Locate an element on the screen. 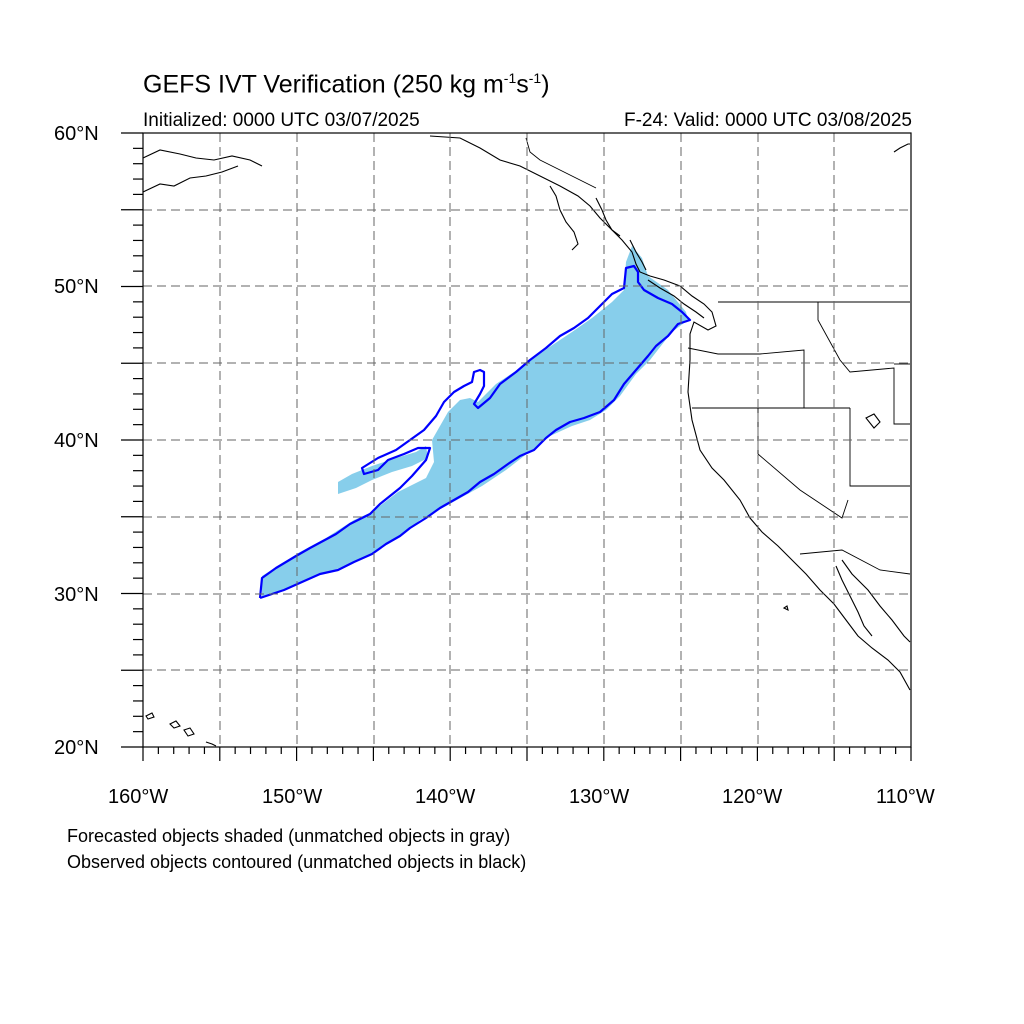  lon-label-140w: 140°W is located at coordinates (445, 797).